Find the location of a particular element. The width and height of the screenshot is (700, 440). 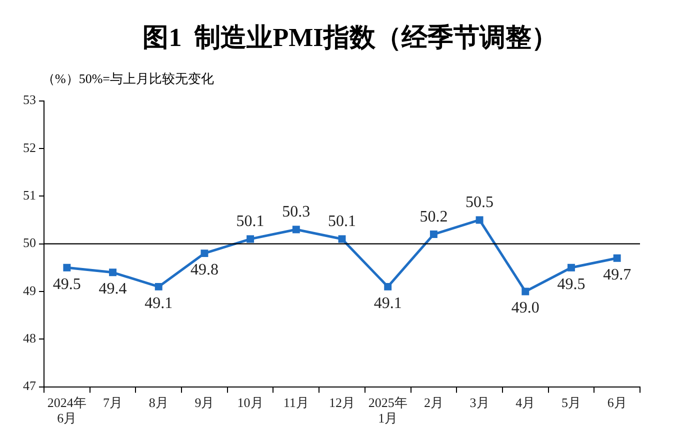

data-label: 49.0 is located at coordinates (525, 308).